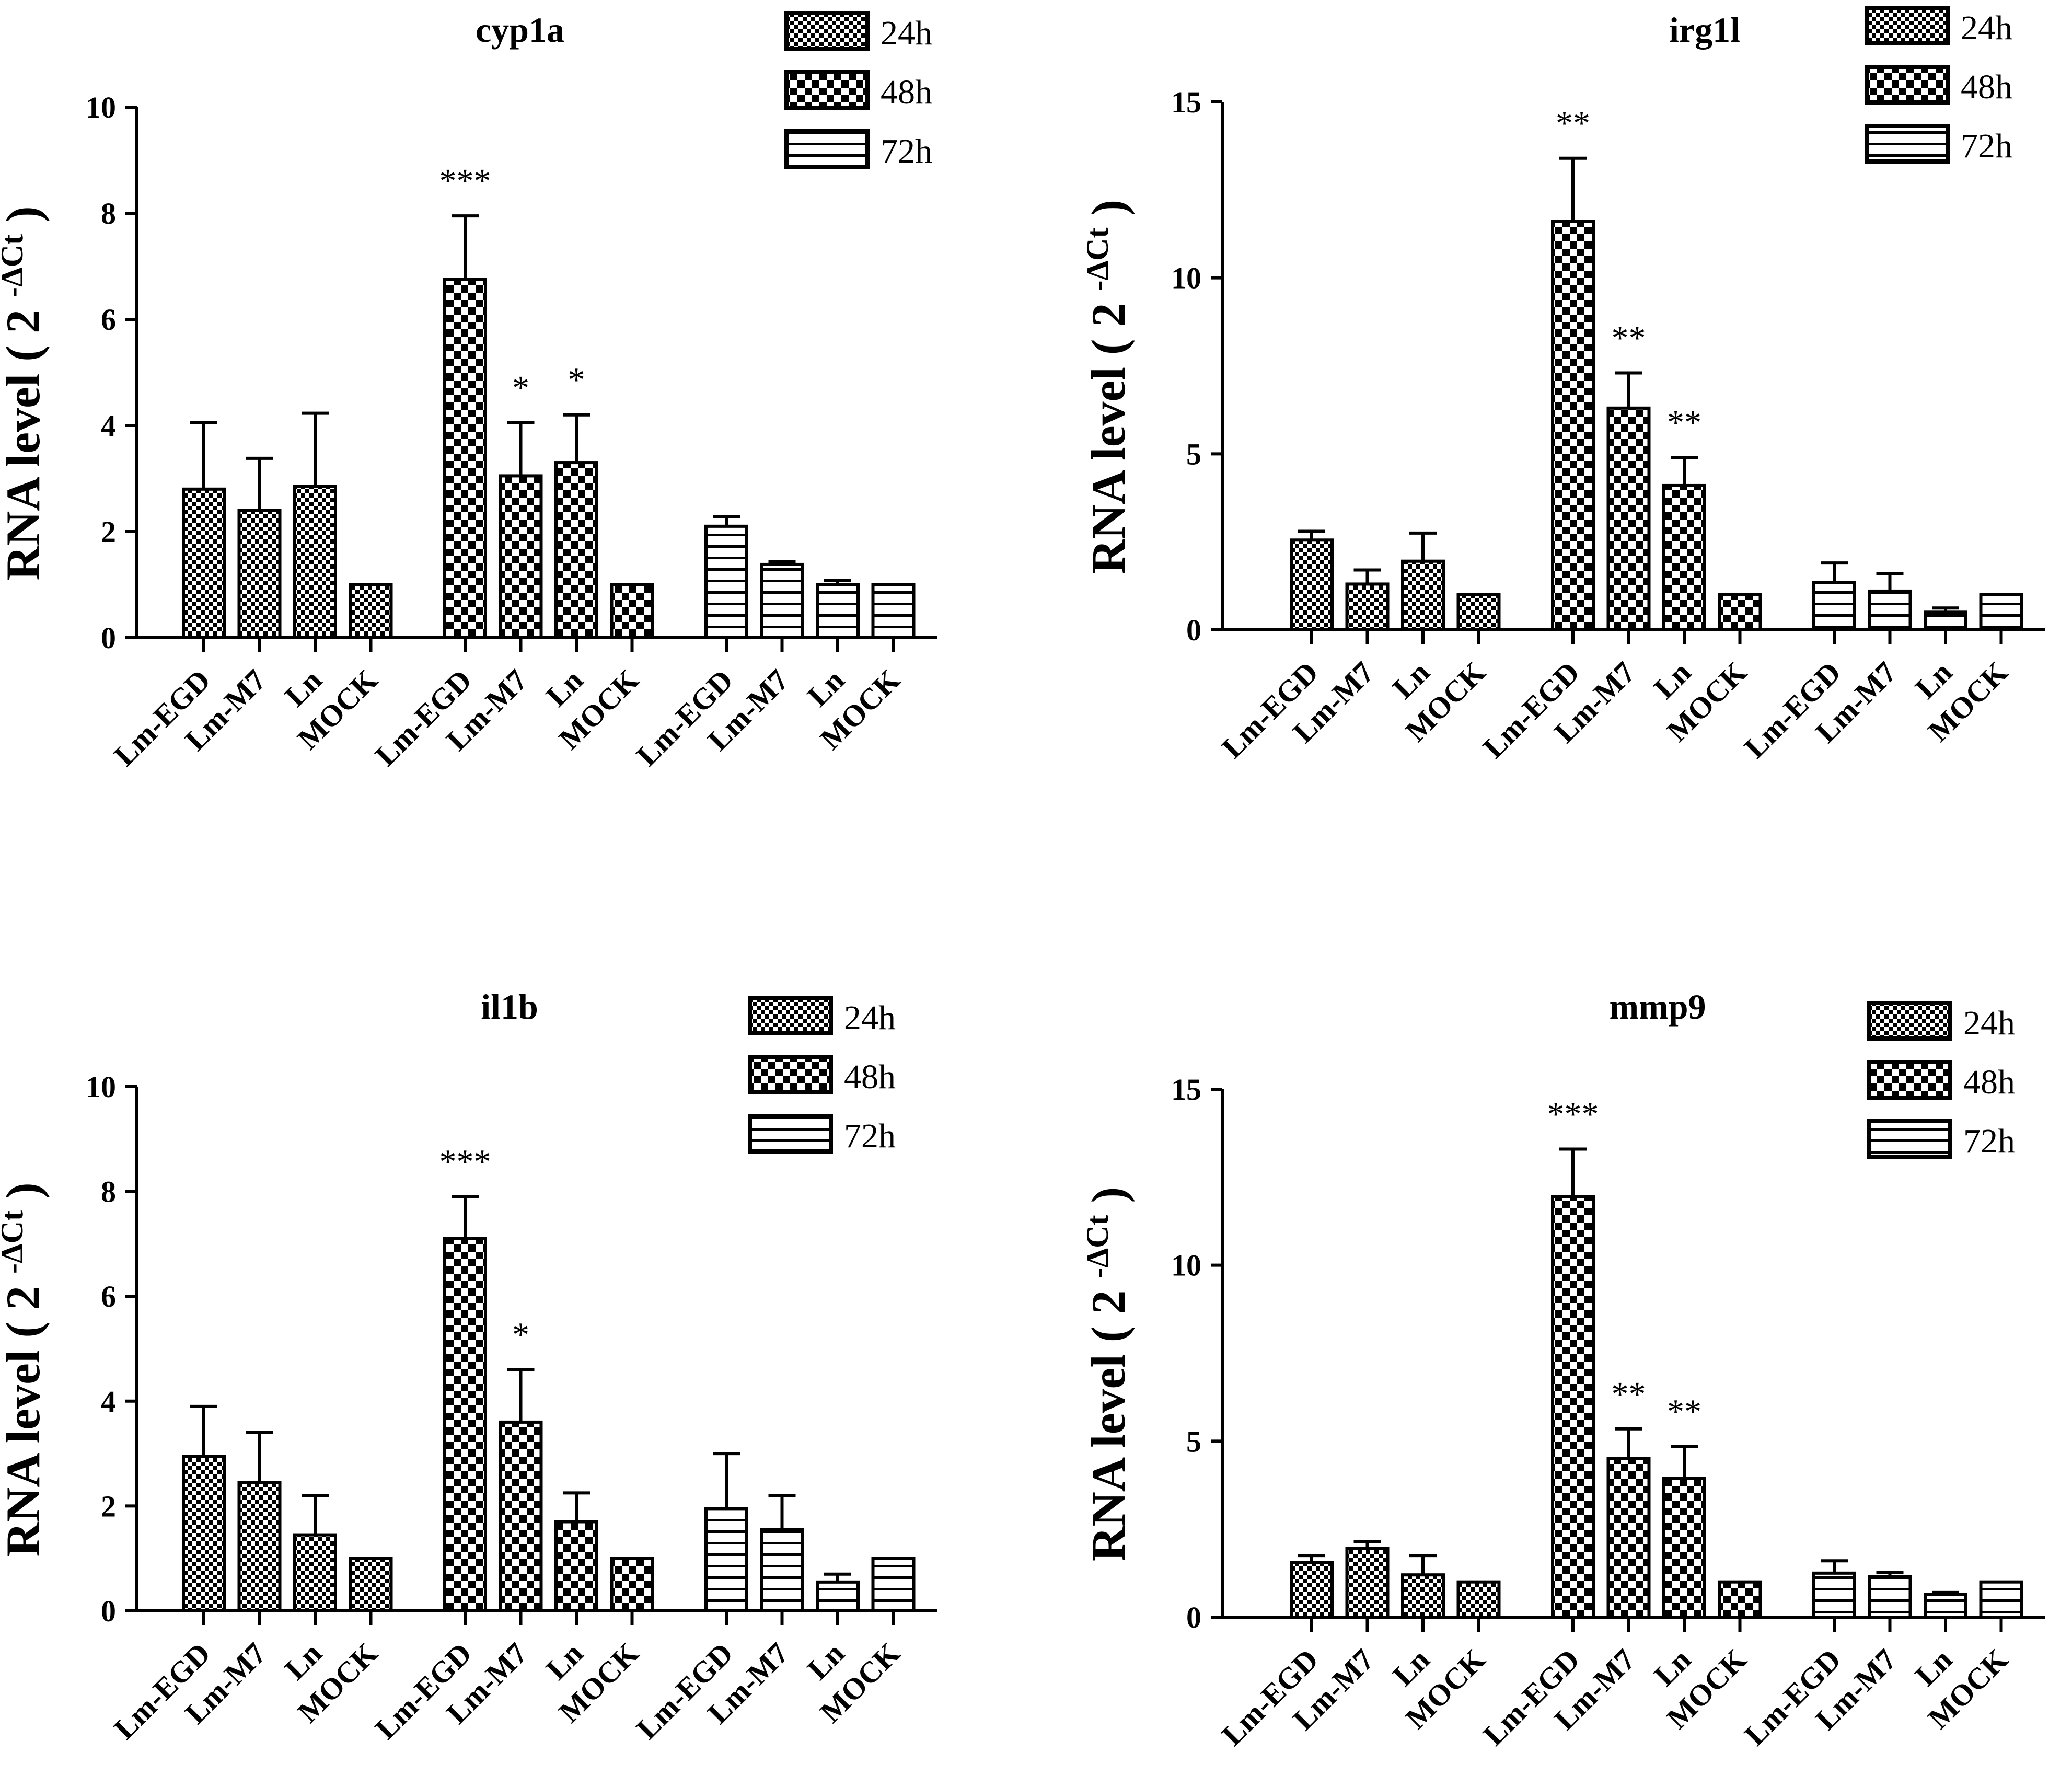 The height and width of the screenshot is (1787, 2072). Describe the element at coordinates (1186, 1089) in the screenshot. I see `y-tick-label: 15` at that location.